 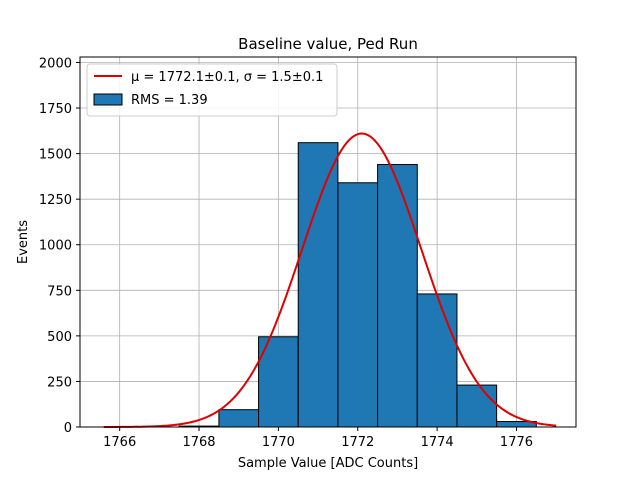 I want to click on legend-histogram-label: RMS = 1.39, so click(x=169, y=100).